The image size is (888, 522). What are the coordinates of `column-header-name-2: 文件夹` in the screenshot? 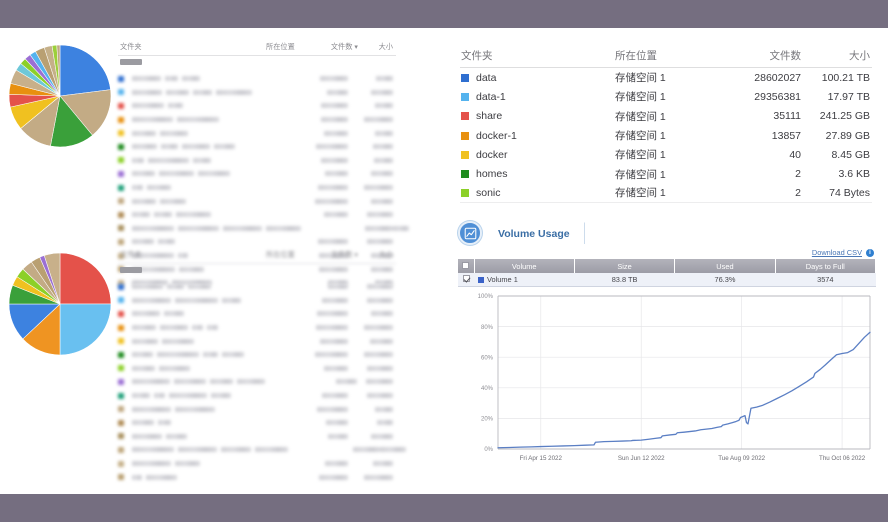 It's located at (131, 254).